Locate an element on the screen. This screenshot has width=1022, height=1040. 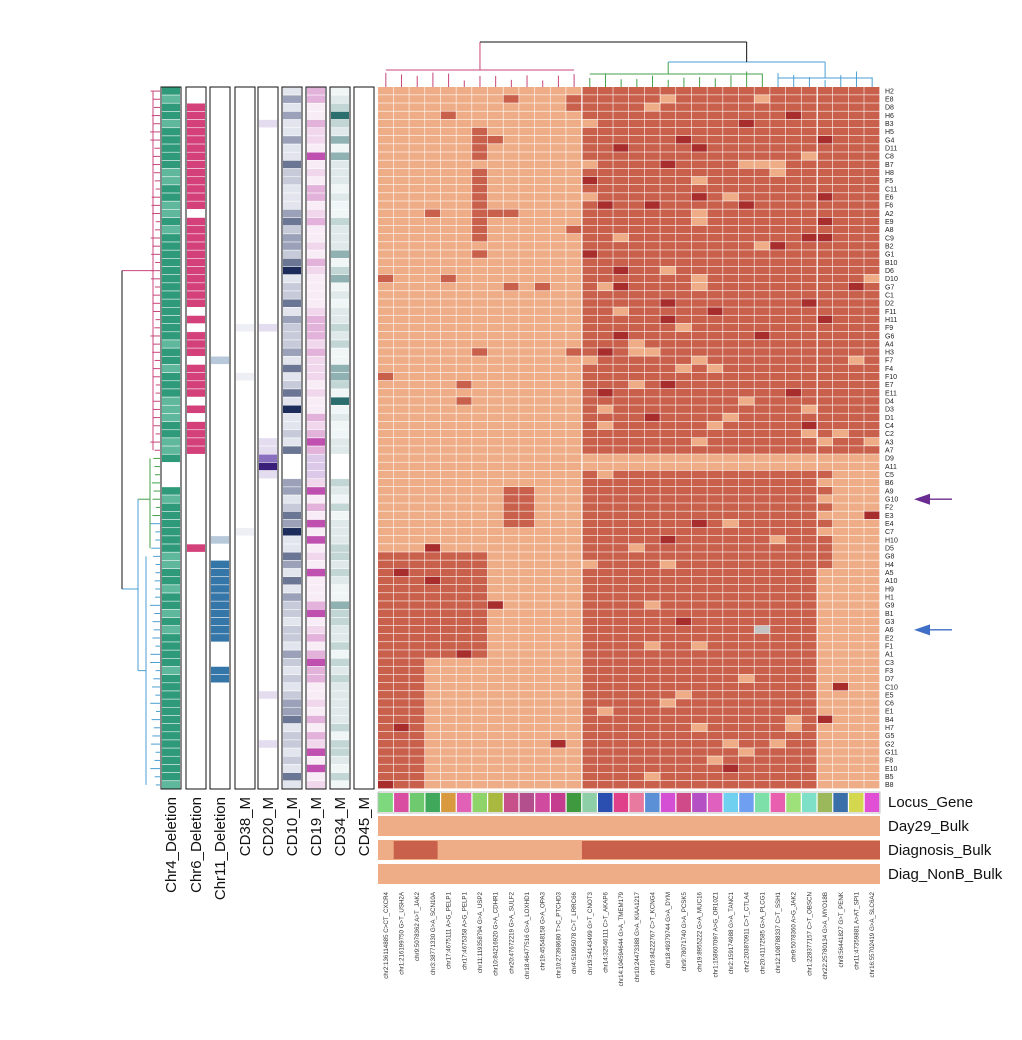
column-label: chr19:45548158 G>A_OPA3 is located at coordinates (543, 930).